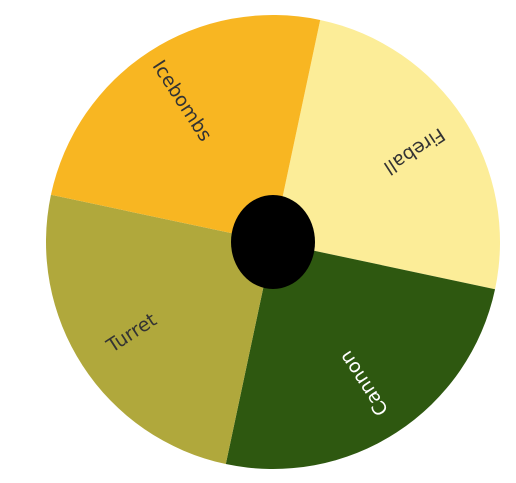 This screenshot has width=516, height=483. I want to click on wheel-hub, so click(273, 242).